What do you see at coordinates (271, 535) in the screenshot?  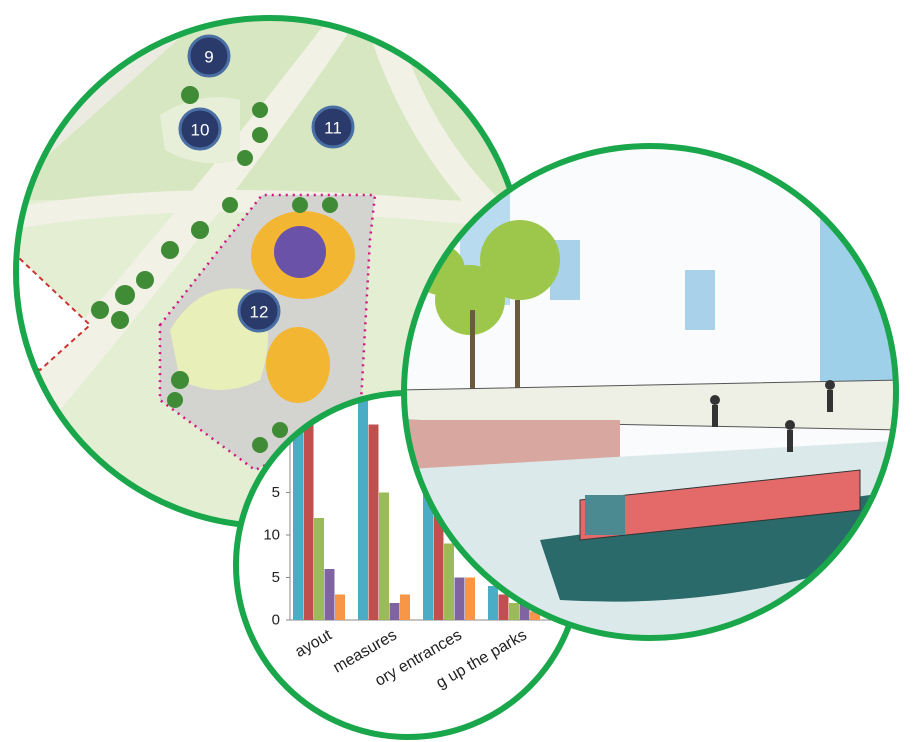 I see `y-tick-label: 10` at bounding box center [271, 535].